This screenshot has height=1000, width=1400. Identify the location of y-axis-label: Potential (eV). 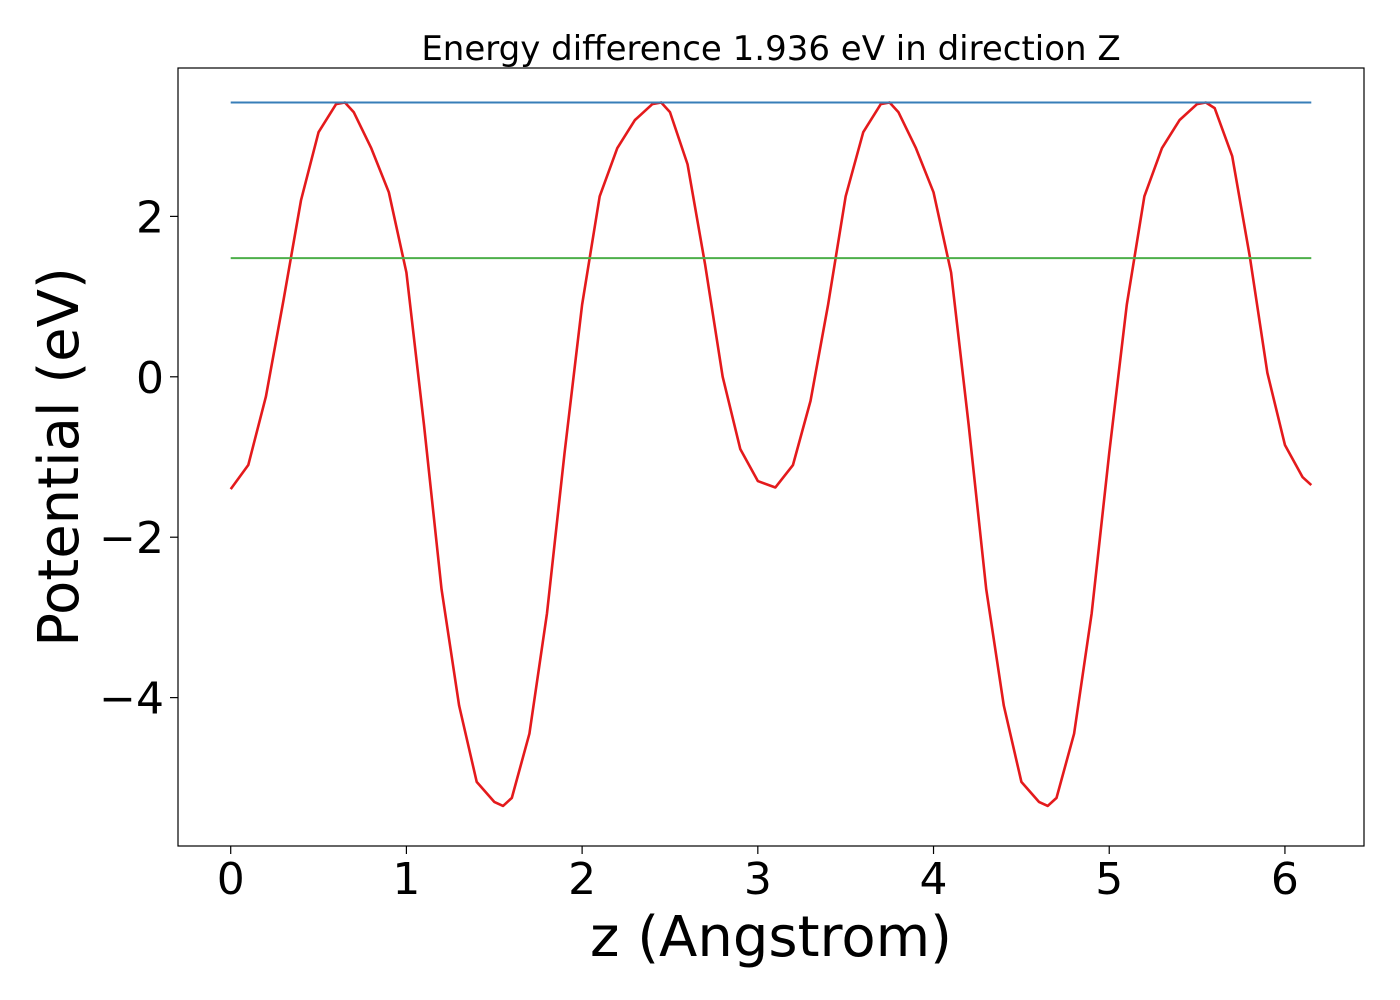
(59, 457).